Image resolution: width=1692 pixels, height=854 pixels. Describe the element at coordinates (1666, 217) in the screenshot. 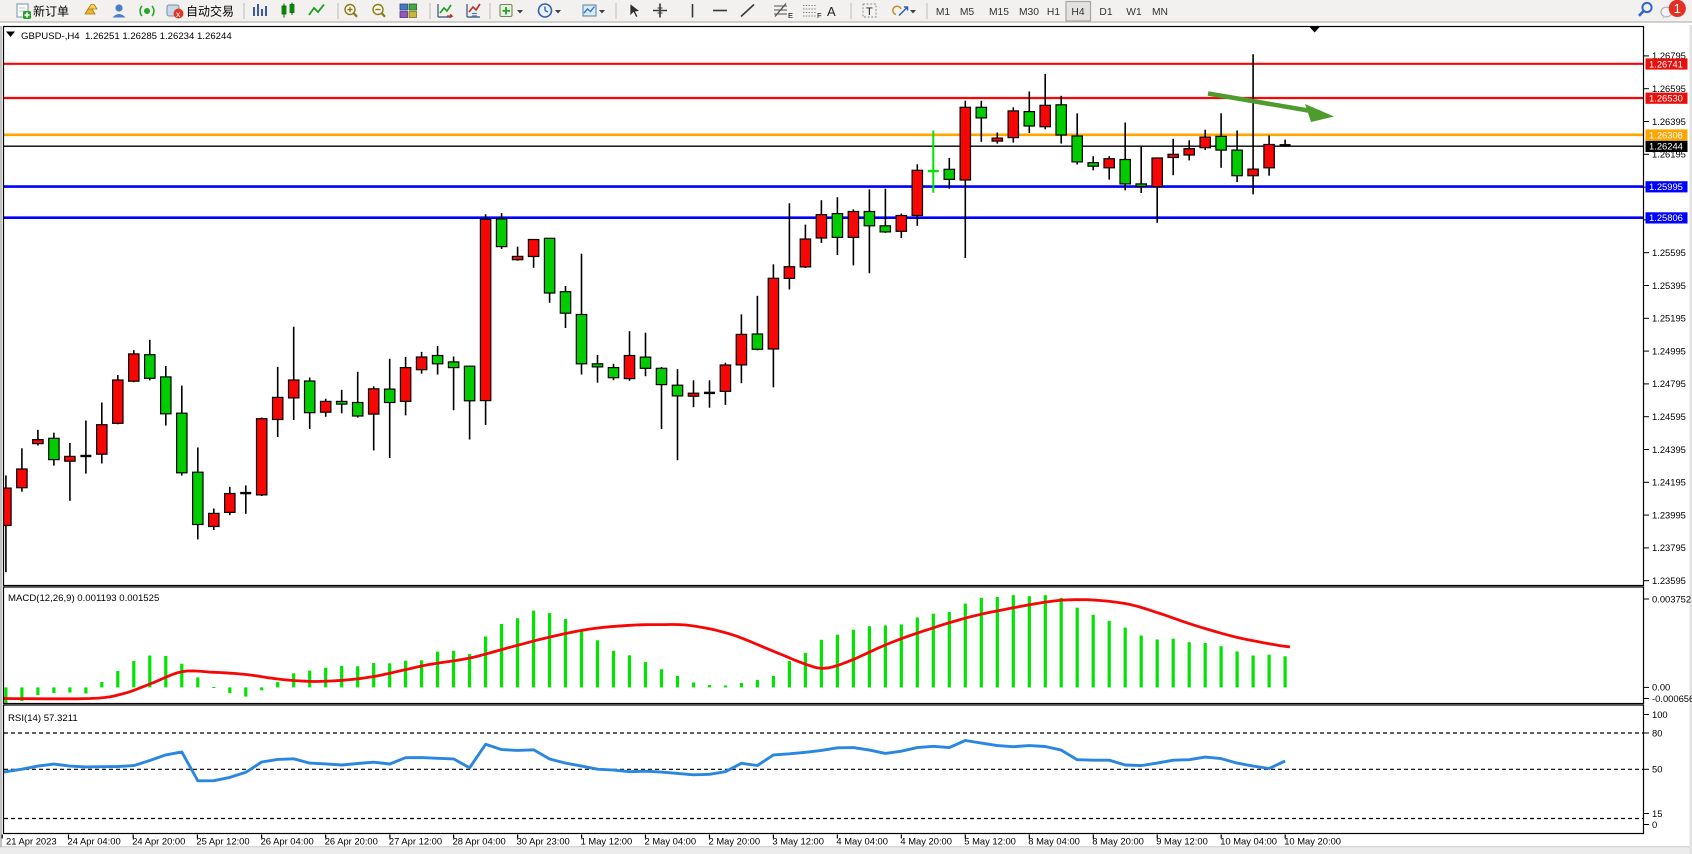

I see `svg-text: 1.25806` at that location.